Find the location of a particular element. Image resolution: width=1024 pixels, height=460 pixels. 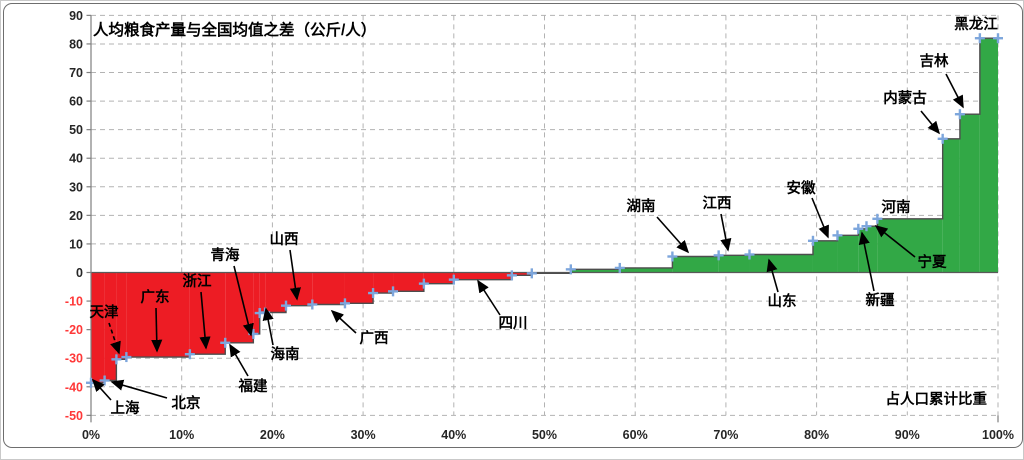

y-tick-label: 50 is located at coordinates (76, 130).